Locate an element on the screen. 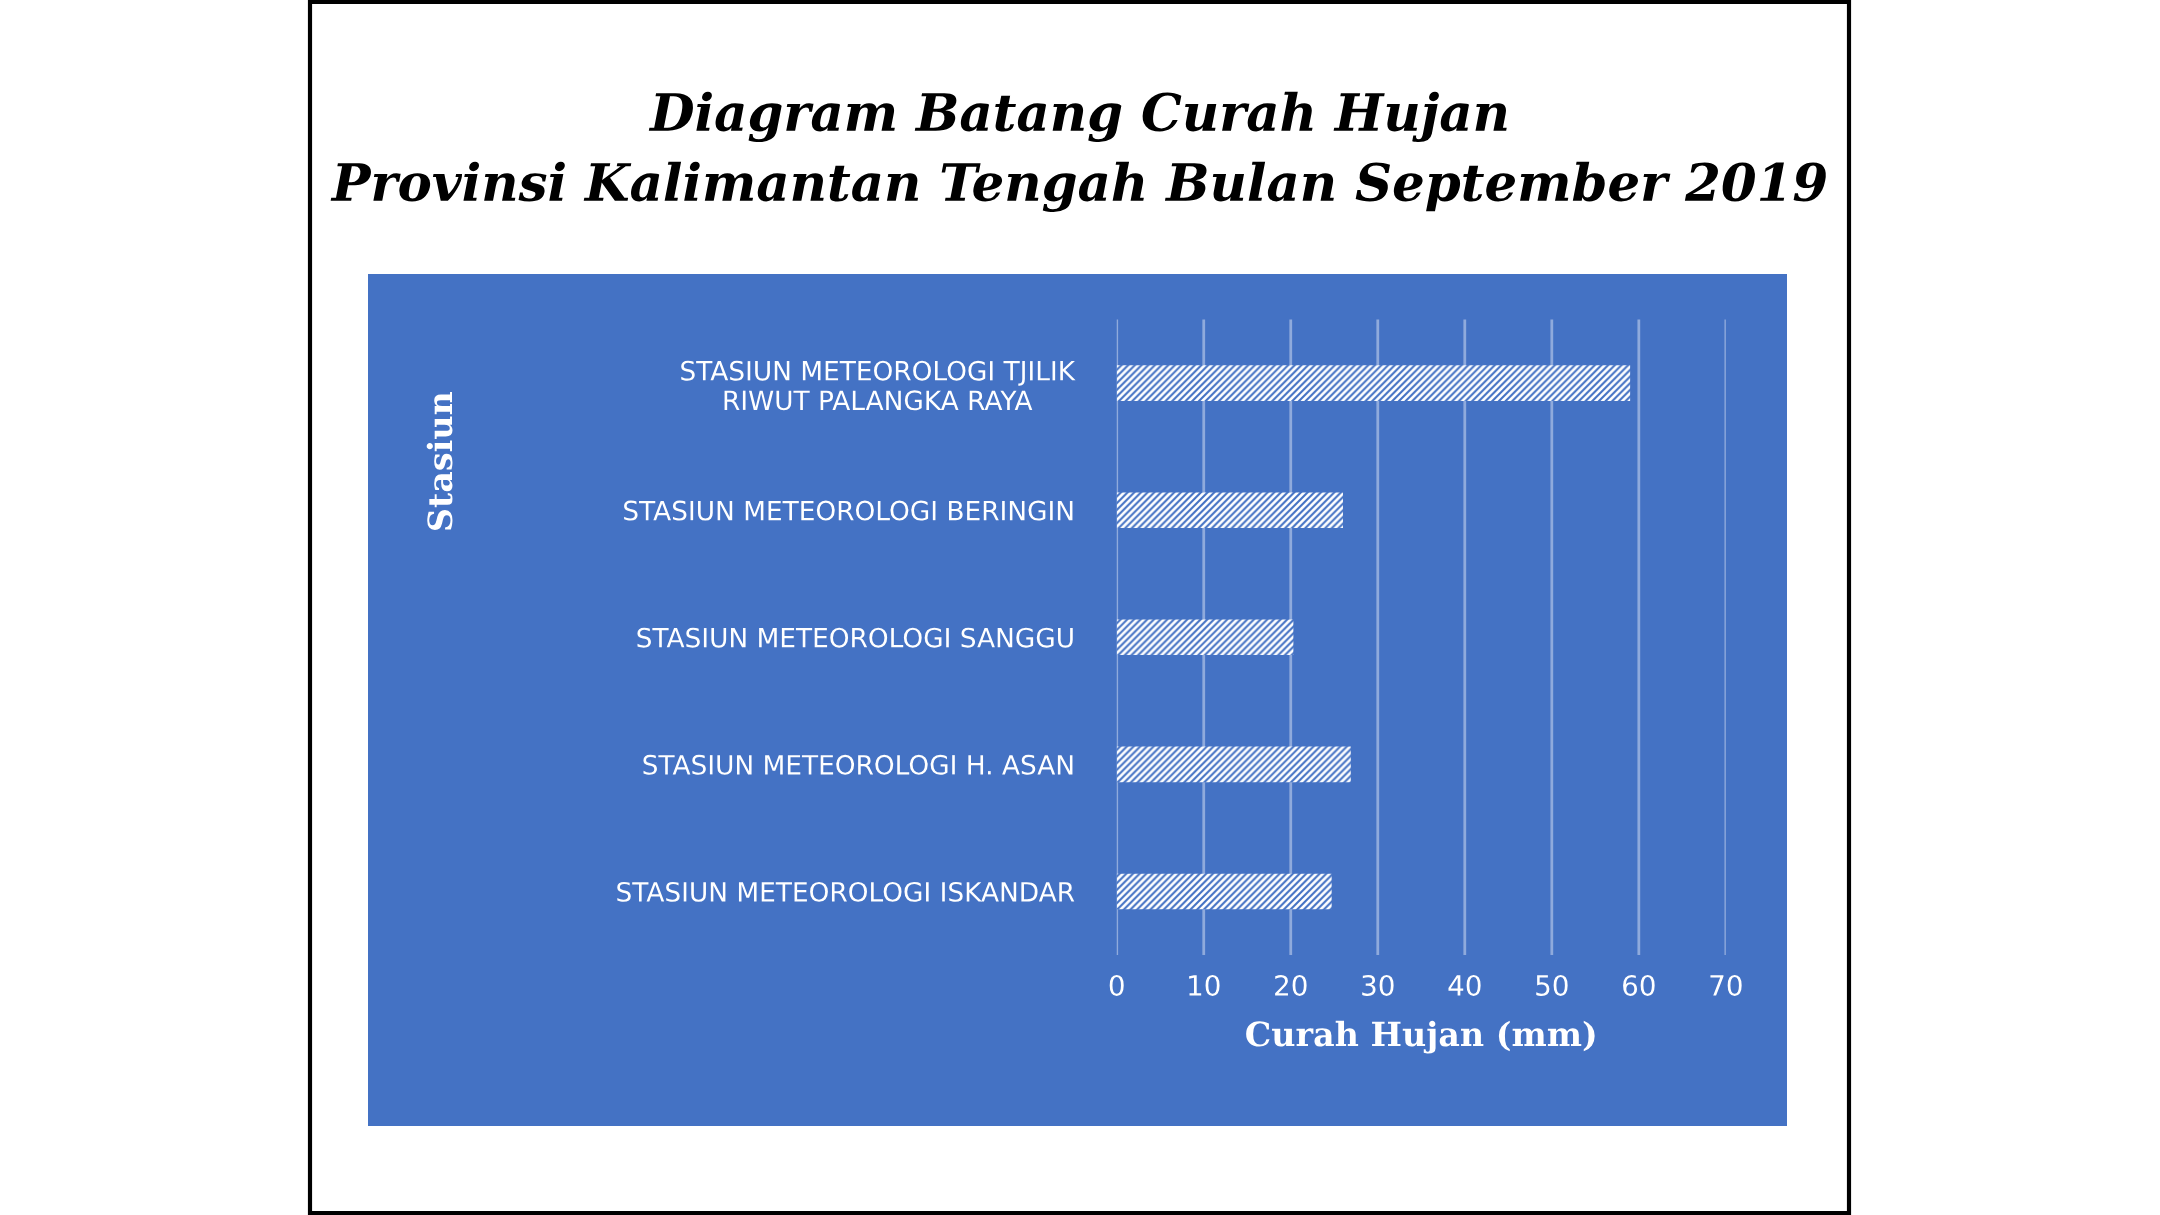  x-tick-label: 40 is located at coordinates (1464, 985).